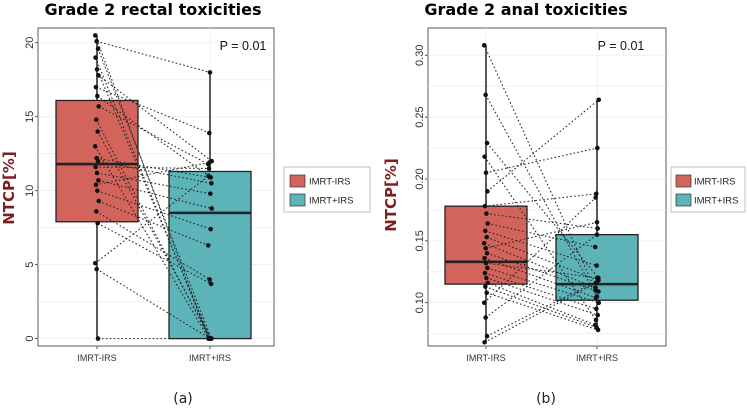 The height and width of the screenshot is (410, 747). What do you see at coordinates (420, 116) in the screenshot?
I see `y-tick-label: 0.25` at bounding box center [420, 116].